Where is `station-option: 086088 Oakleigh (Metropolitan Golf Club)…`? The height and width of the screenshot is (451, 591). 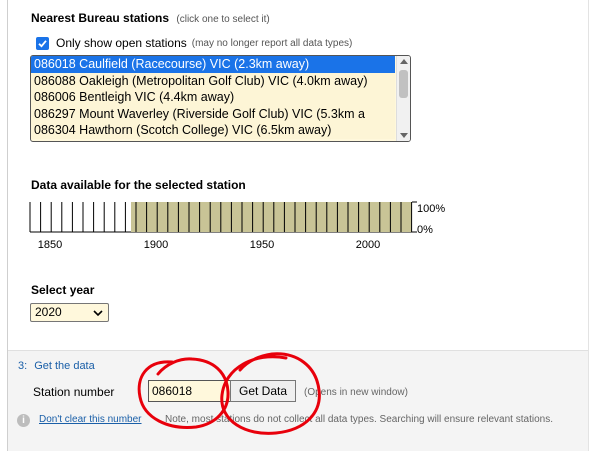
station-option: 086088 Oakleigh (Metropolitan Golf Club)… is located at coordinates (213, 80).